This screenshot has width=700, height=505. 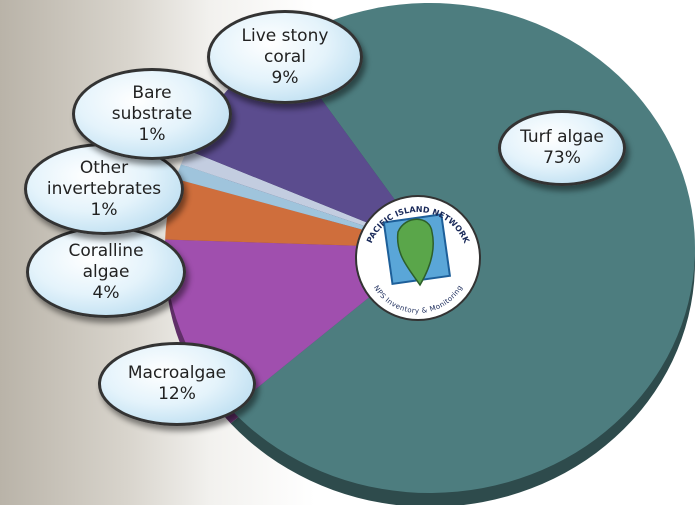 What do you see at coordinates (106, 261) in the screenshot?
I see `category-label: Coralline algae` at bounding box center [106, 261].